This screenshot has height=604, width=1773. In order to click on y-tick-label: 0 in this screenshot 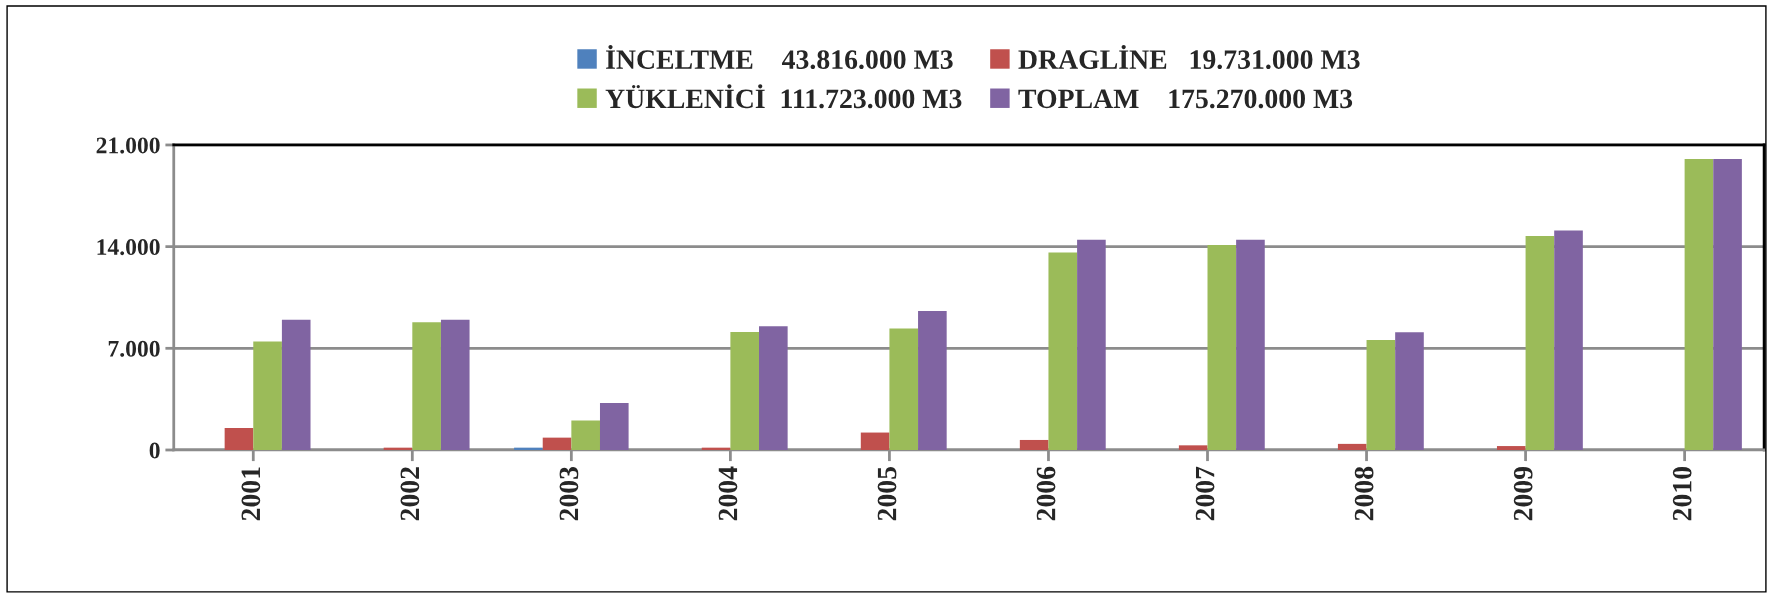, I will do `click(154, 450)`.